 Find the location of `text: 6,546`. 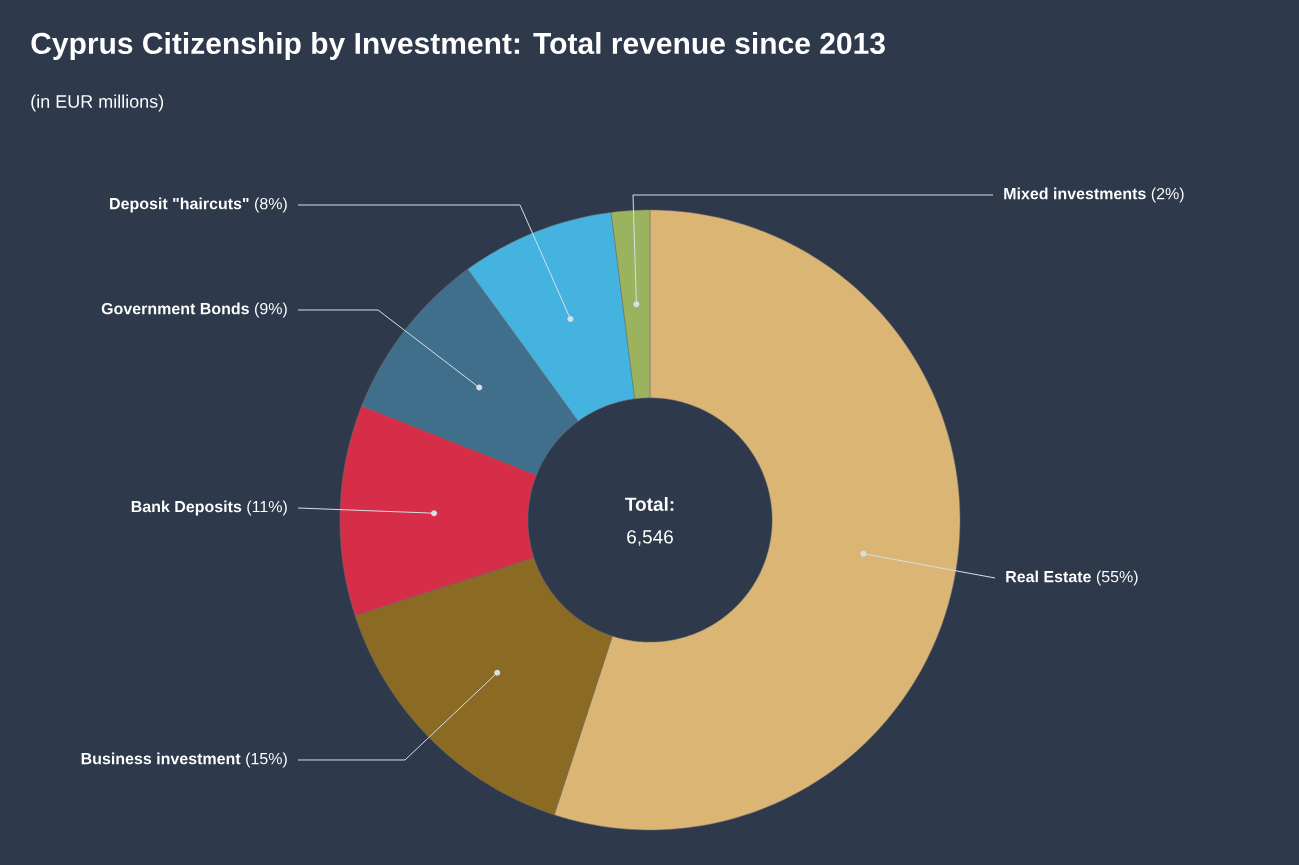

text: 6,546 is located at coordinates (650, 538).